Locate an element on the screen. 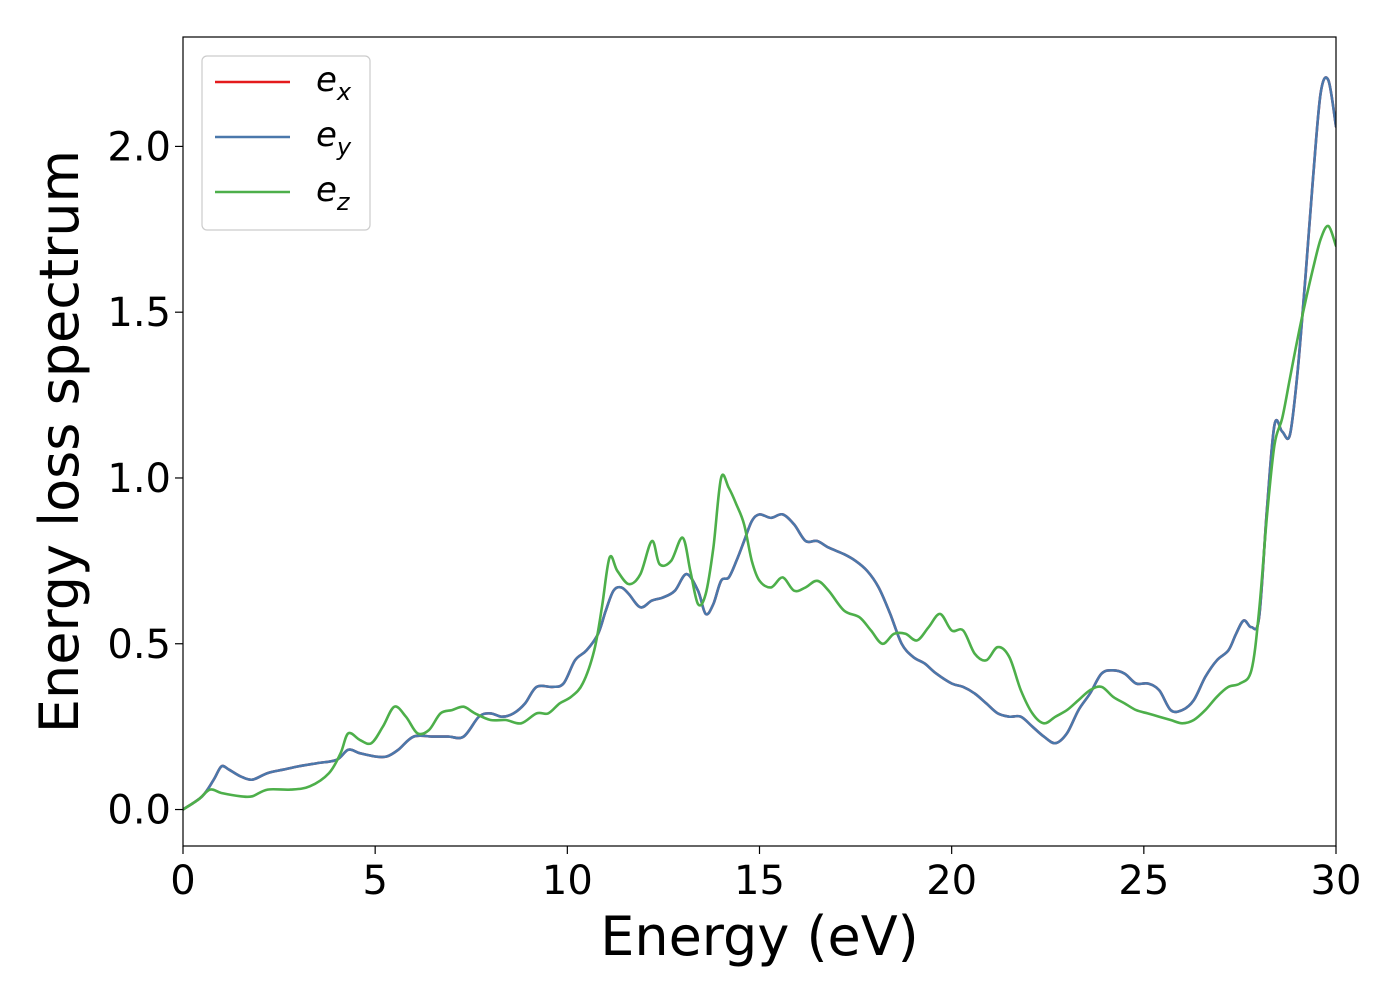 Image resolution: width=1400 pixels, height=1000 pixels. y-tick-label: 2.0 is located at coordinates (139, 147).